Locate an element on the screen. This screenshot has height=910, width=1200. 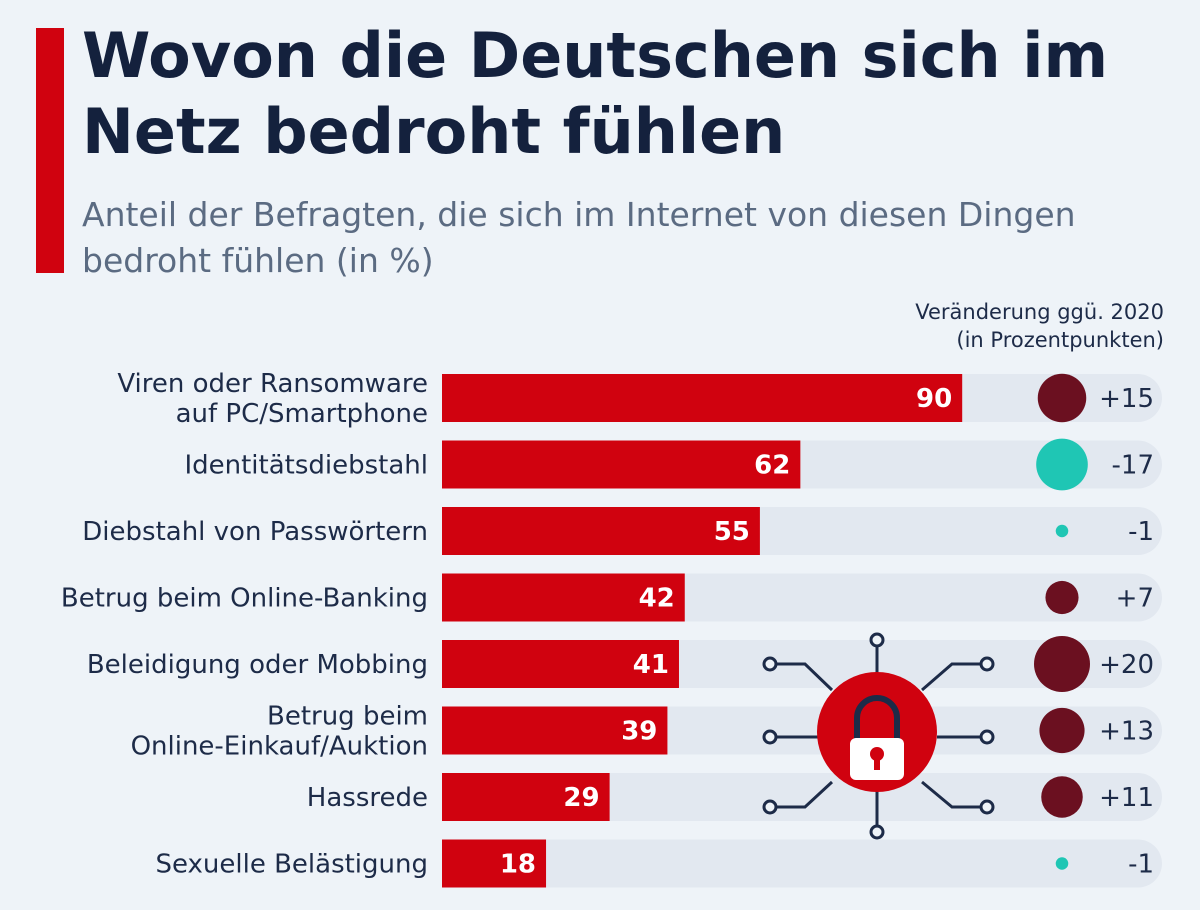
bar-track is located at coordinates (802, 863).